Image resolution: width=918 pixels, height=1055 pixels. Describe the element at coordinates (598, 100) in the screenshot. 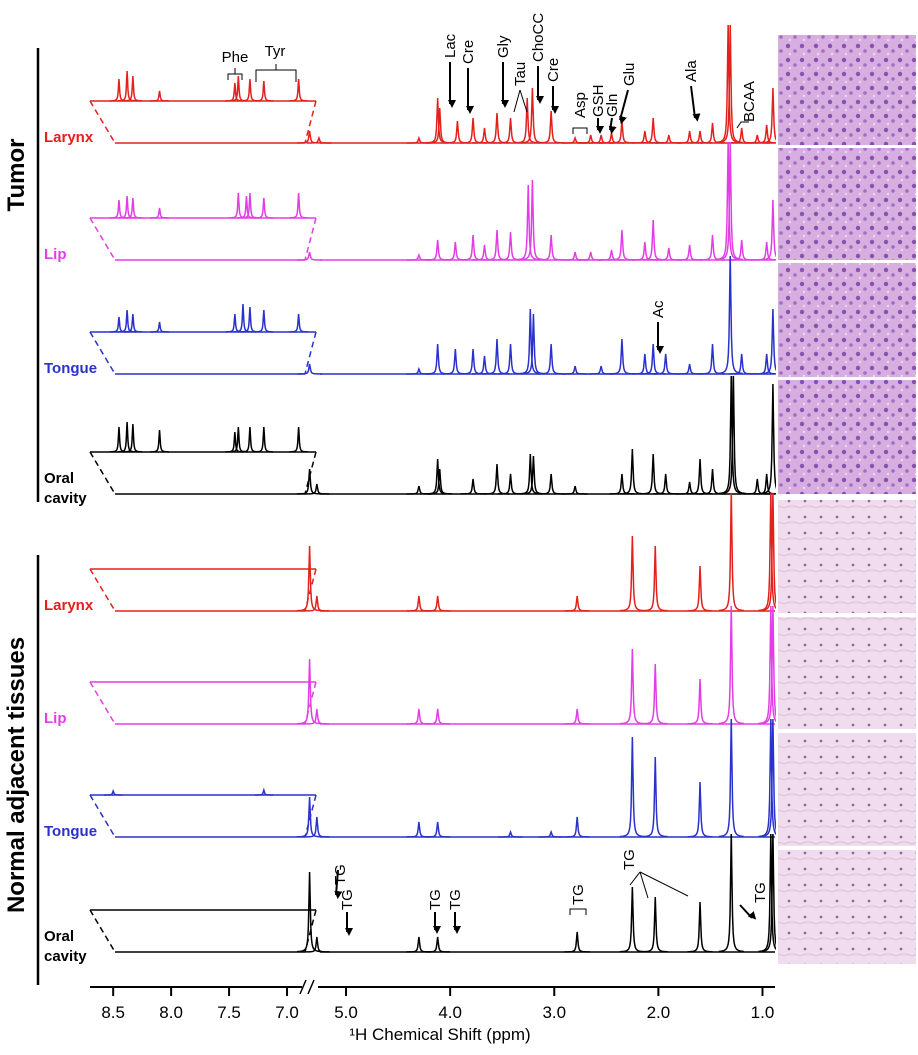

I see `annotation: GSH` at that location.